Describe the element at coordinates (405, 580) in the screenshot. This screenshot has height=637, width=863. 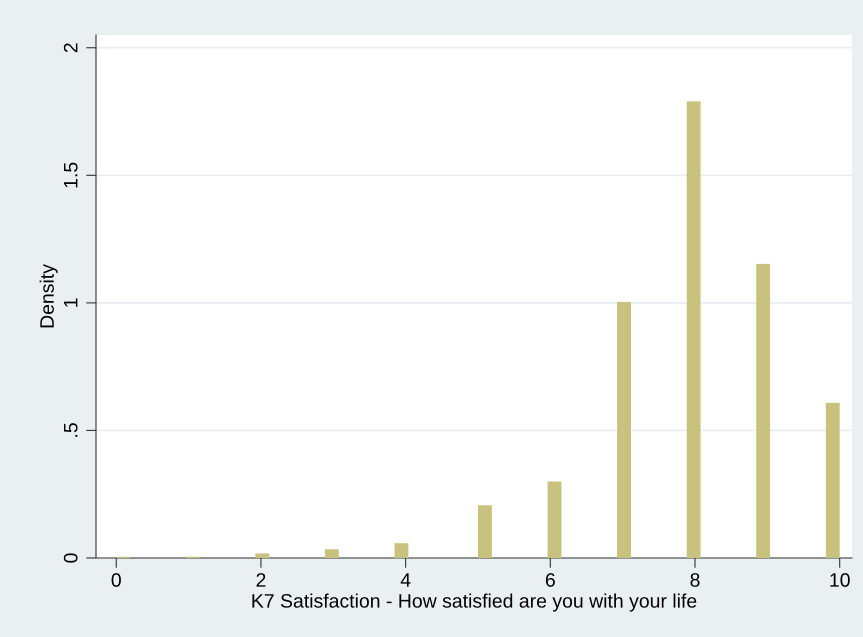
I see `x-tick-label: 4` at that location.